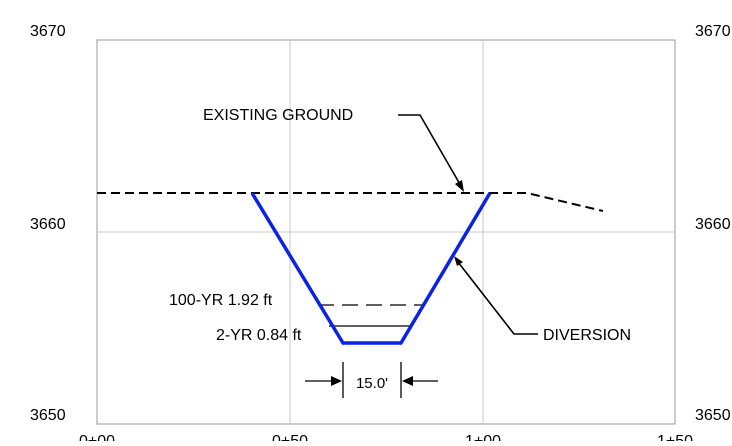 Image resolution: width=732 pixels, height=446 pixels. I want to click on x-label-0-50: 0+50, so click(290, 437).